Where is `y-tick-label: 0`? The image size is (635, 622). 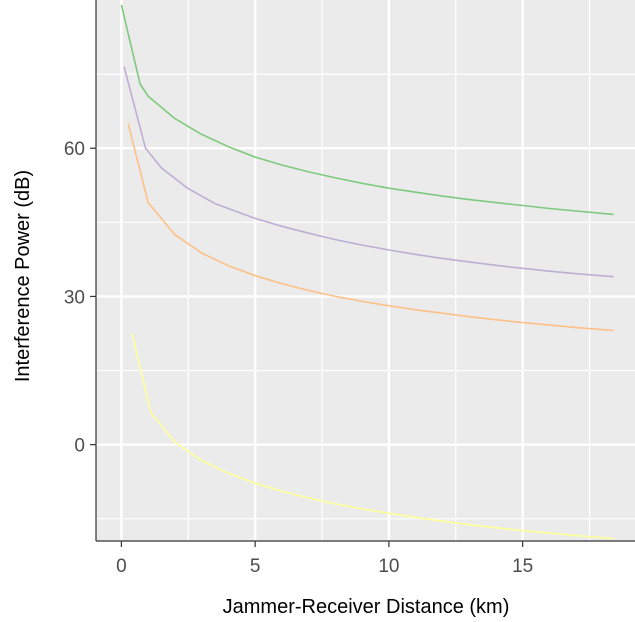 y-tick-label: 0 is located at coordinates (79, 446).